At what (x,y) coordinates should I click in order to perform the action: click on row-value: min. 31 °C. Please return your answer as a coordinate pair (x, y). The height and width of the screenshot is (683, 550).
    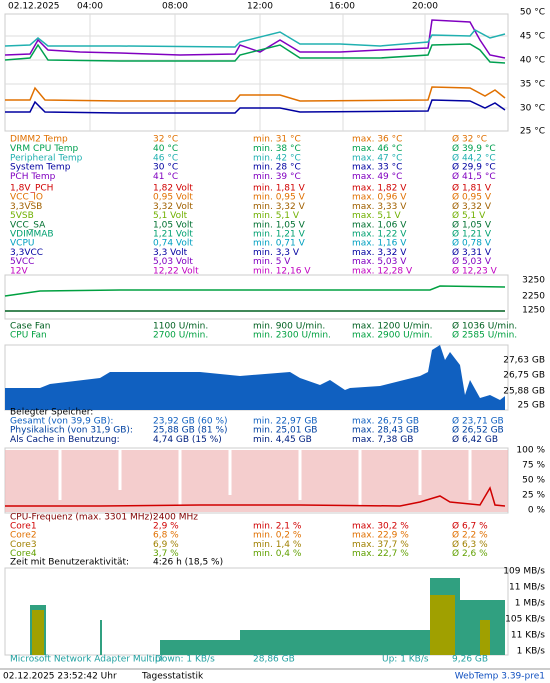
    Looking at the image, I should click on (277, 140).